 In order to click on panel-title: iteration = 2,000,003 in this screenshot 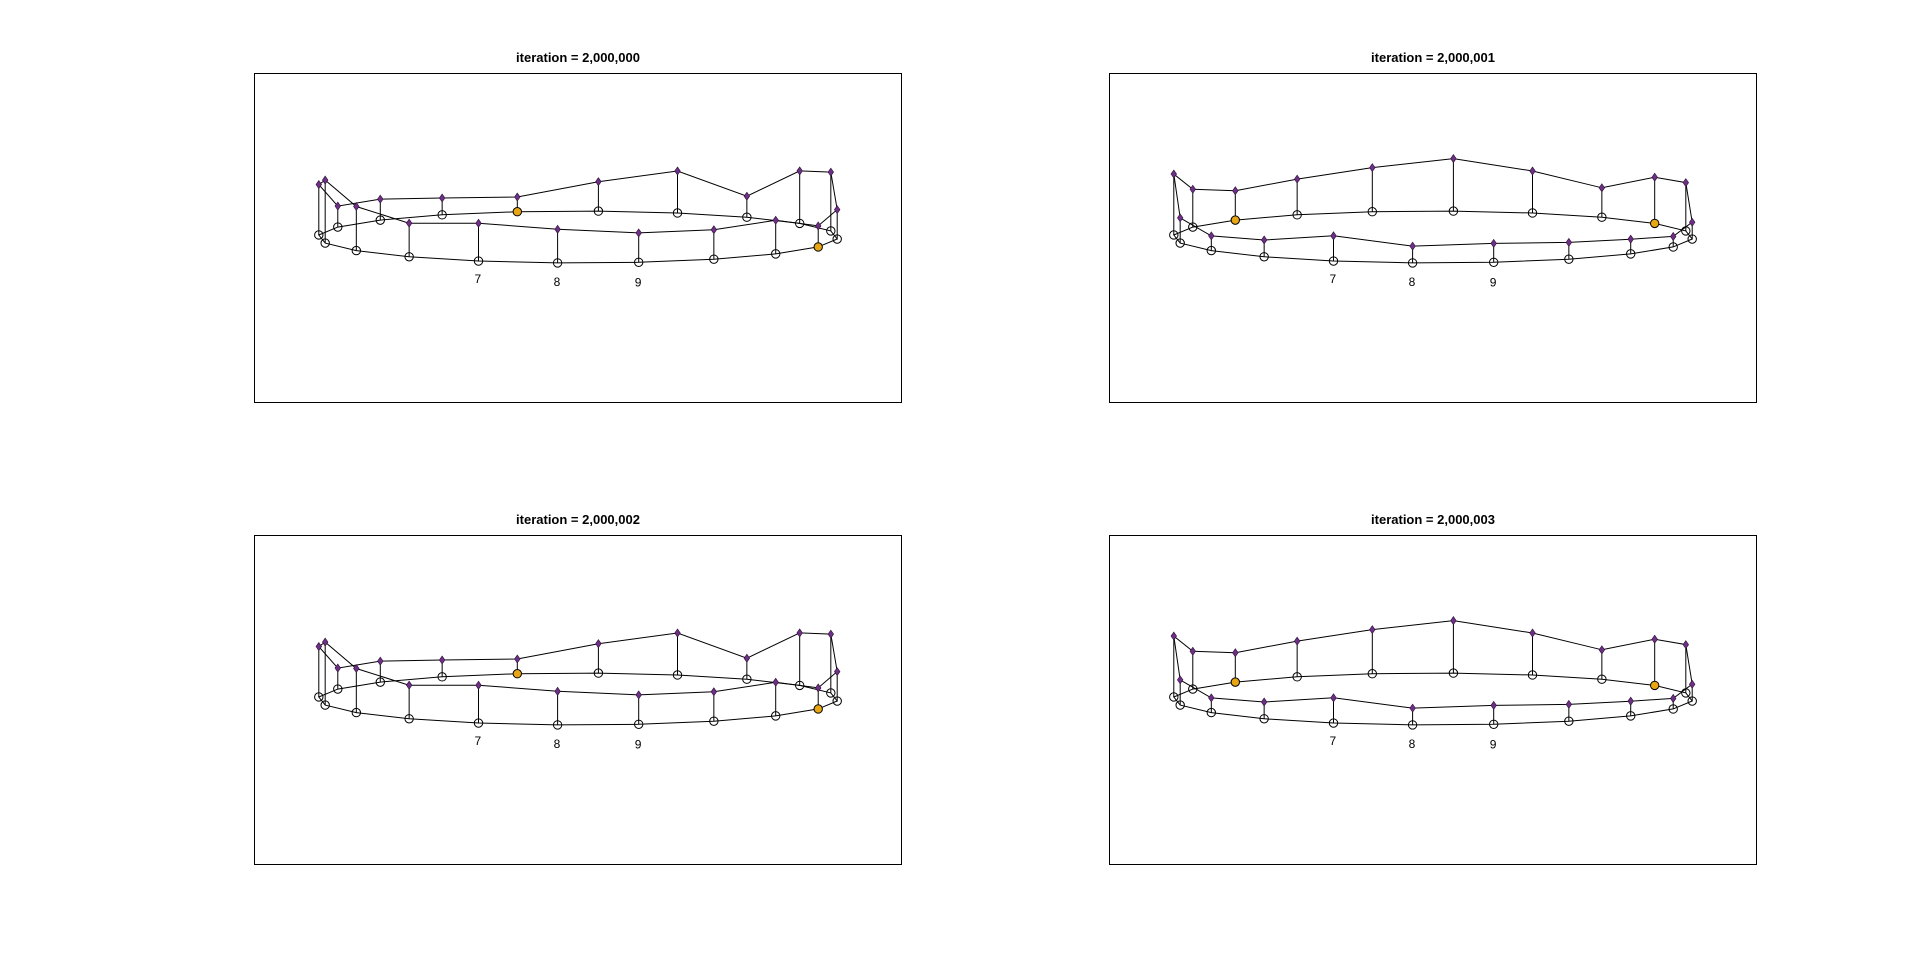, I will do `click(1433, 519)`.